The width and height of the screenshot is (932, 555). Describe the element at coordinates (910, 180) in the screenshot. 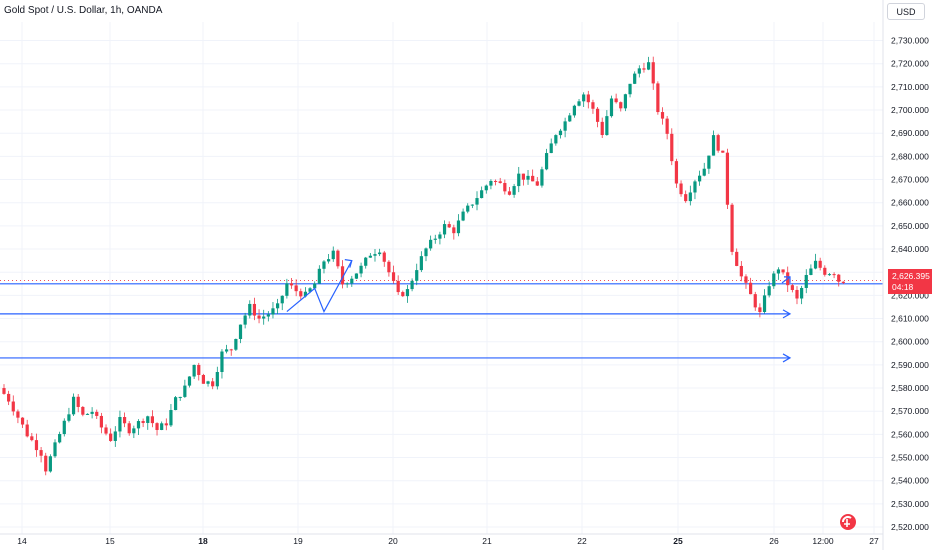

I see `price-tick-label: 2,670.000` at that location.